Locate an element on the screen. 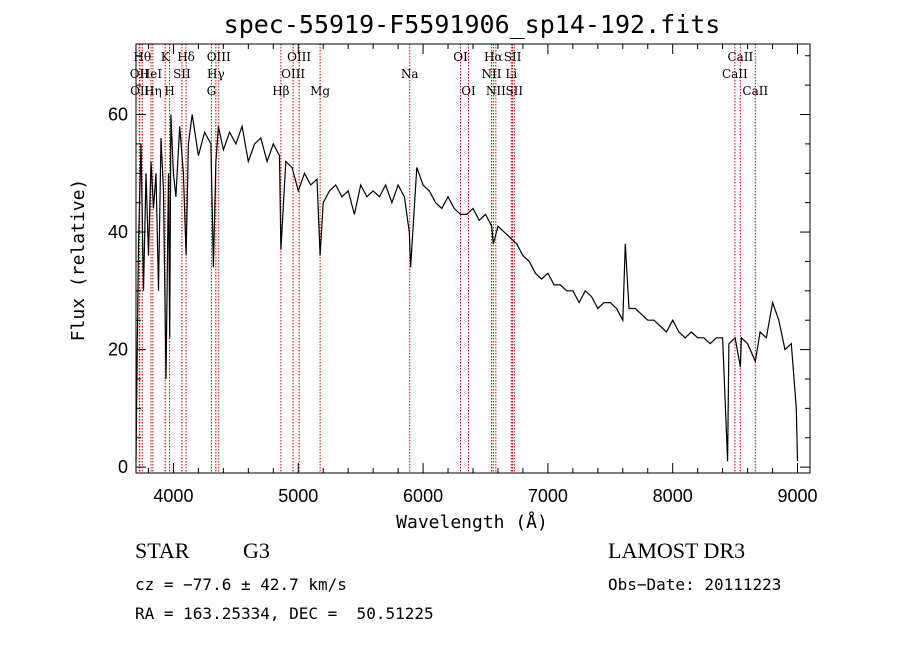 The image size is (900, 649). observation-date: Obs−Date: 20111223 is located at coordinates (695, 584).